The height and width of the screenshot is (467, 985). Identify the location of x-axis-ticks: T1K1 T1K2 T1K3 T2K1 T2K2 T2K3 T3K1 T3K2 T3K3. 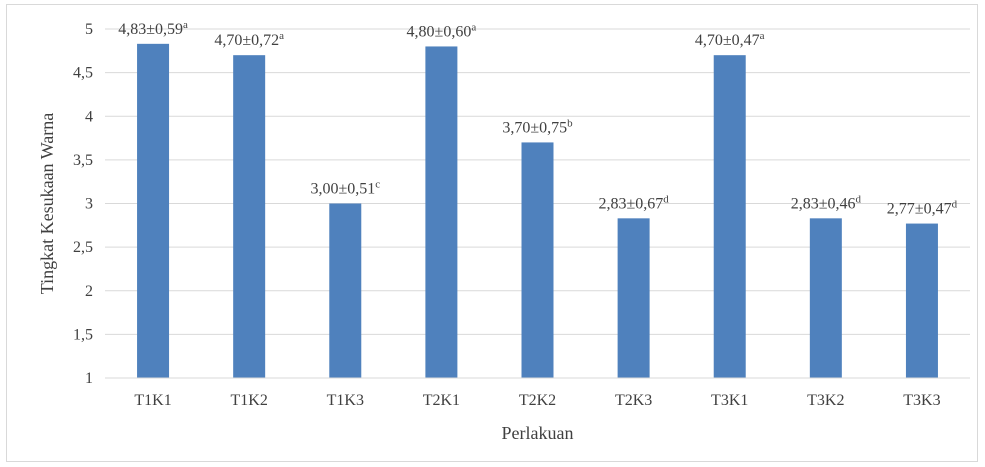
(537, 400).